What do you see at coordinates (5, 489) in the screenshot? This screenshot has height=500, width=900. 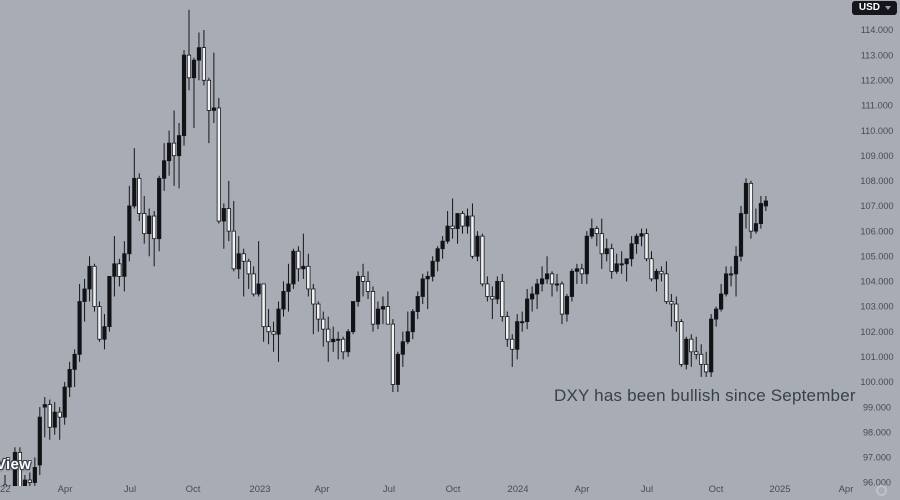 I see `time-tick-label: 2022` at bounding box center [5, 489].